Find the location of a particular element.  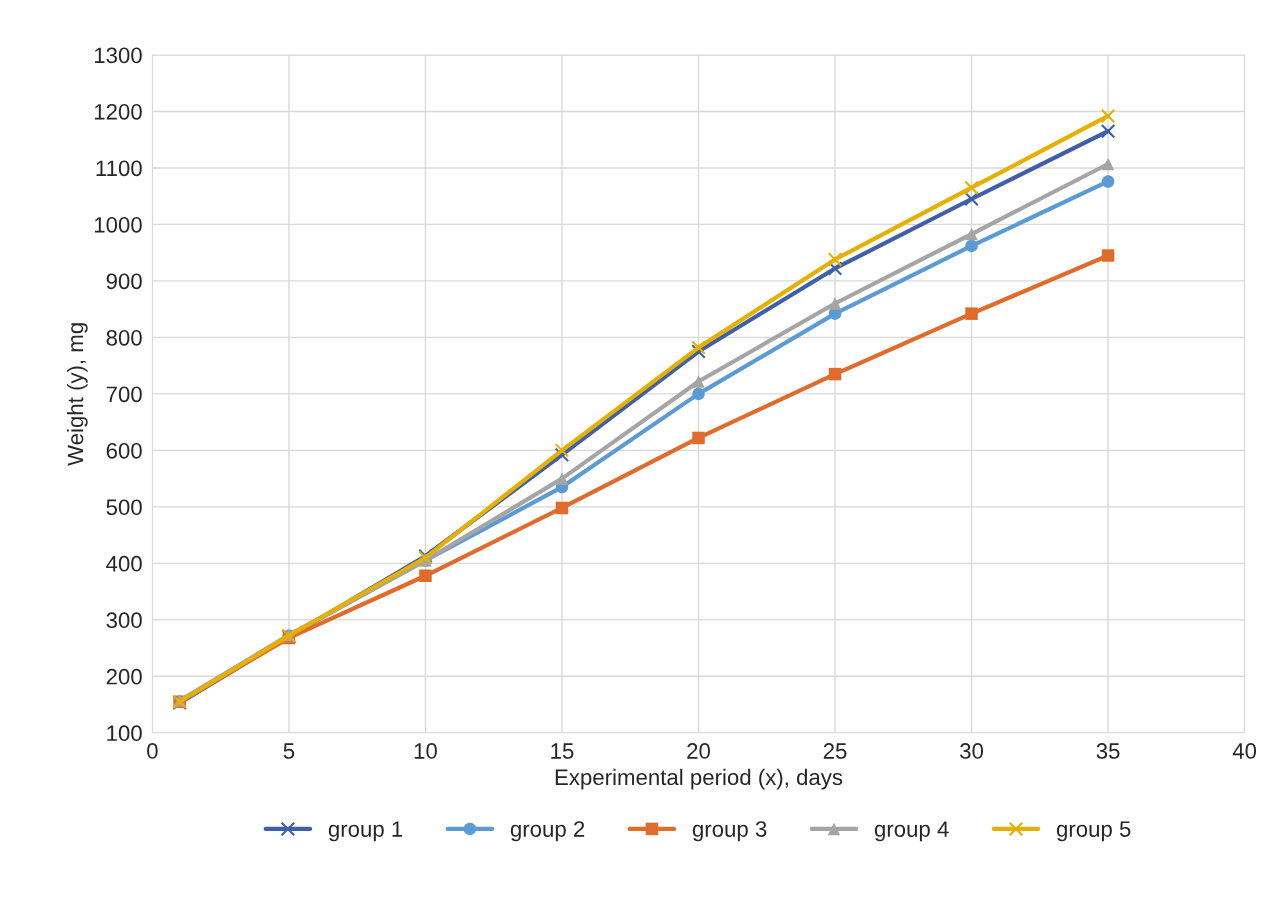

y-tick-label: 1000 is located at coordinates (118, 224).